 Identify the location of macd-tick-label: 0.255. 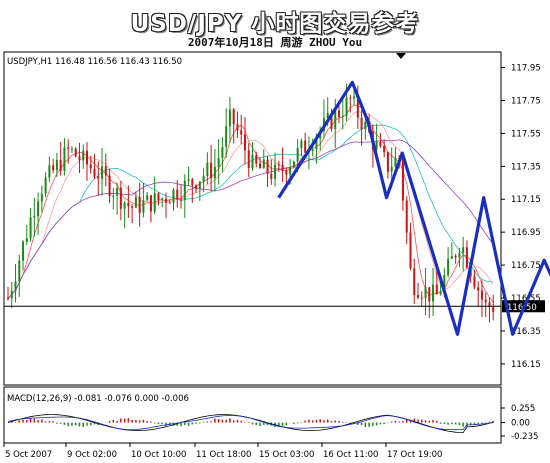
(523, 409).